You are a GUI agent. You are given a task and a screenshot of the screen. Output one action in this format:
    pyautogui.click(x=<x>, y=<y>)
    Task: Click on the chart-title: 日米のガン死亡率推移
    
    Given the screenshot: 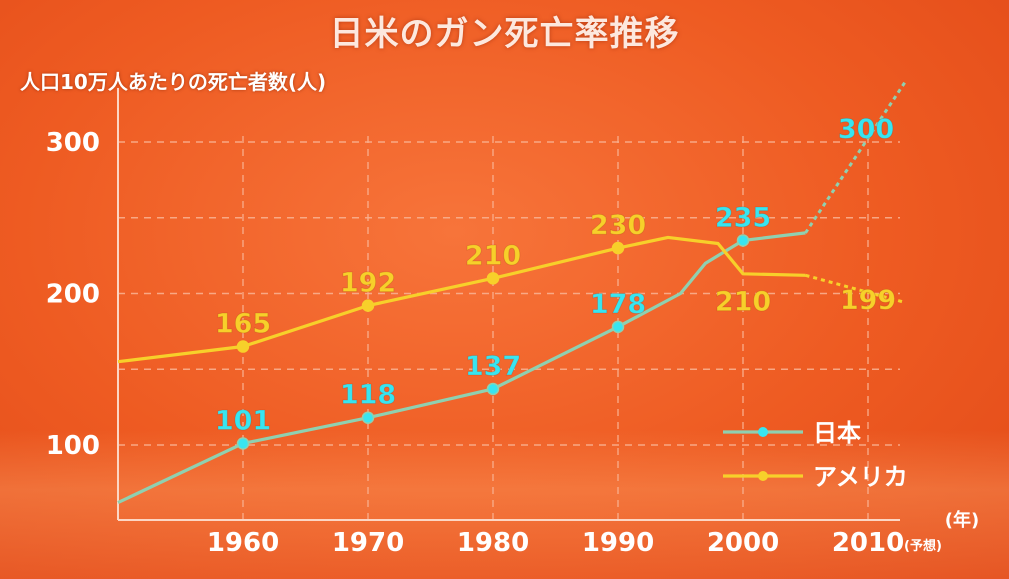 What is the action you would take?
    pyautogui.click(x=504, y=34)
    